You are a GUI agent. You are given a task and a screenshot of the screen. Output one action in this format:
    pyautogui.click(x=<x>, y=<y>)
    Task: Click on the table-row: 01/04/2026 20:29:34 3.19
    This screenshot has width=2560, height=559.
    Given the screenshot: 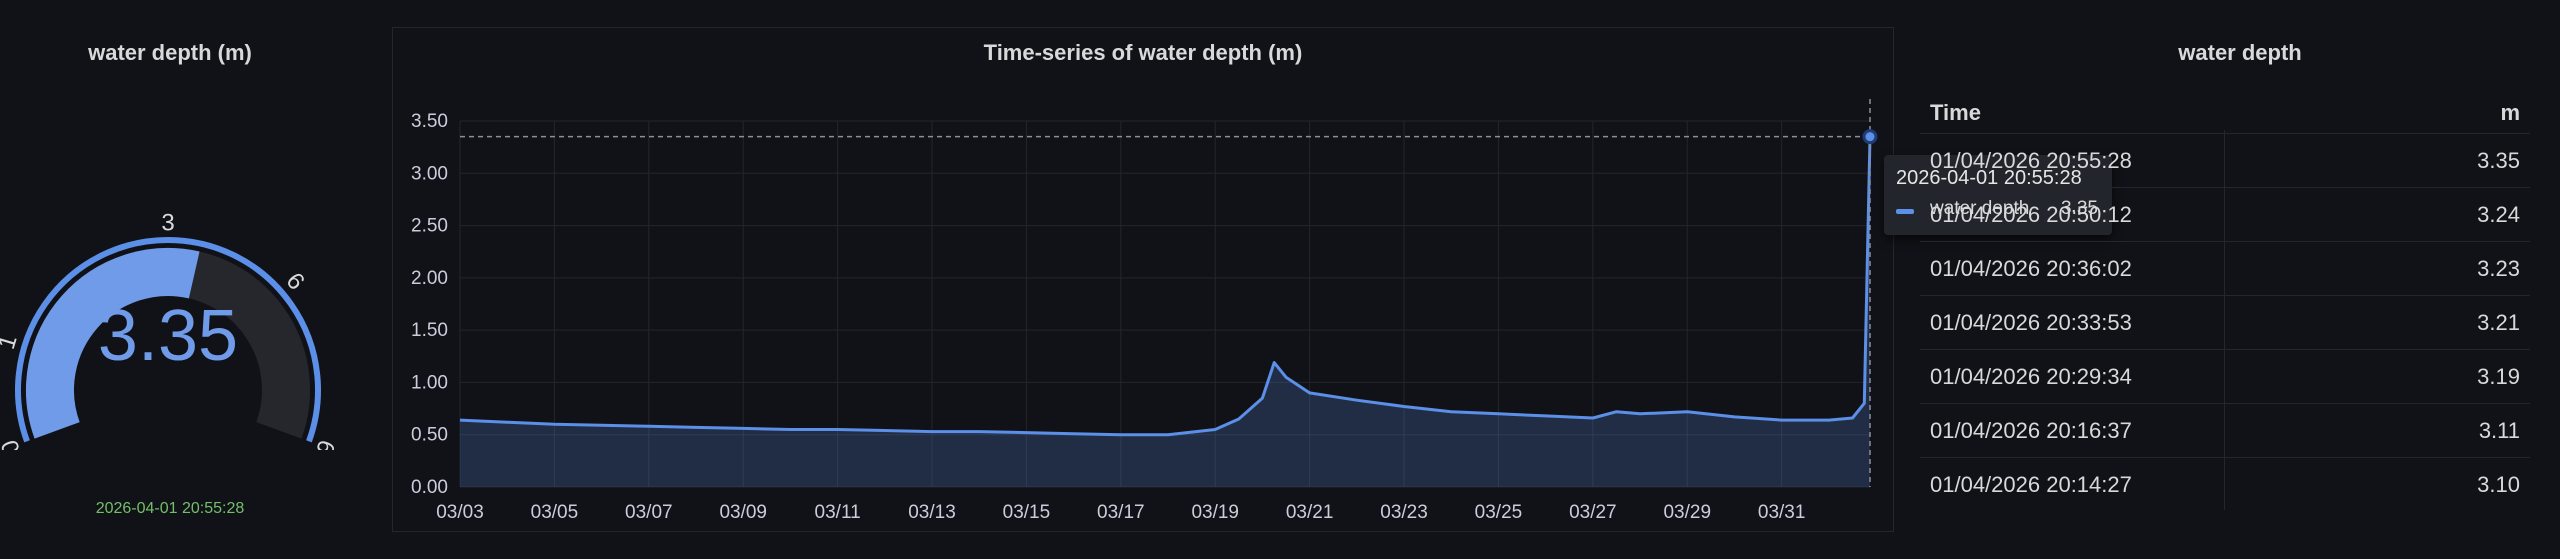 What is the action you would take?
    pyautogui.click(x=2225, y=377)
    